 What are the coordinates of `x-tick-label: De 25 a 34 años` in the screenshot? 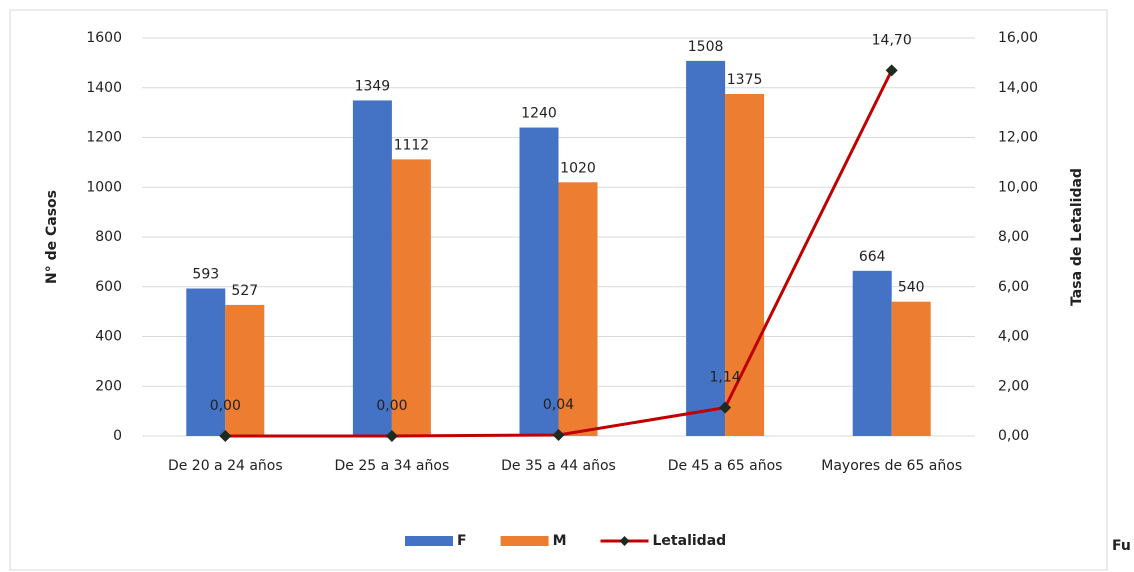 It's located at (392, 466).